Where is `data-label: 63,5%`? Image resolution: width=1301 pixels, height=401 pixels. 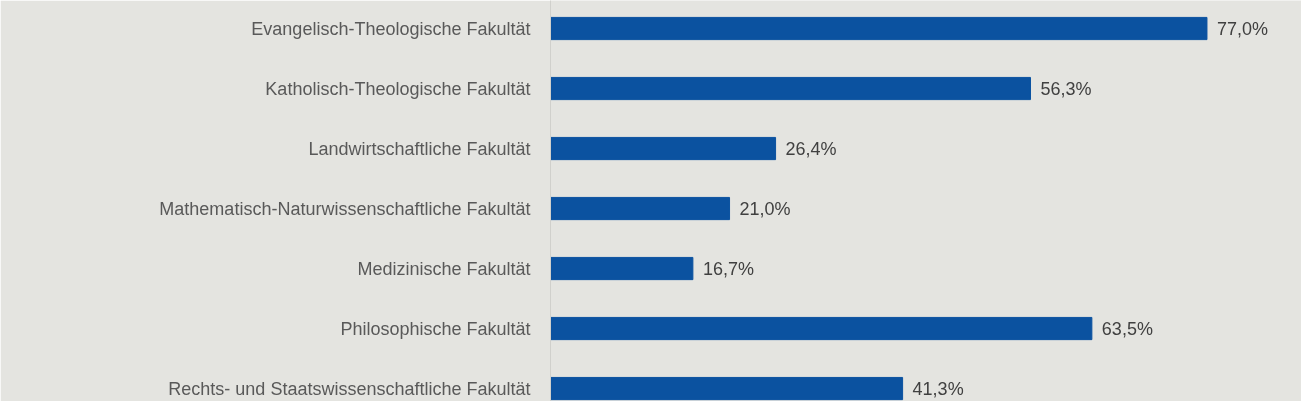
data-label: 63,5% is located at coordinates (1127, 328).